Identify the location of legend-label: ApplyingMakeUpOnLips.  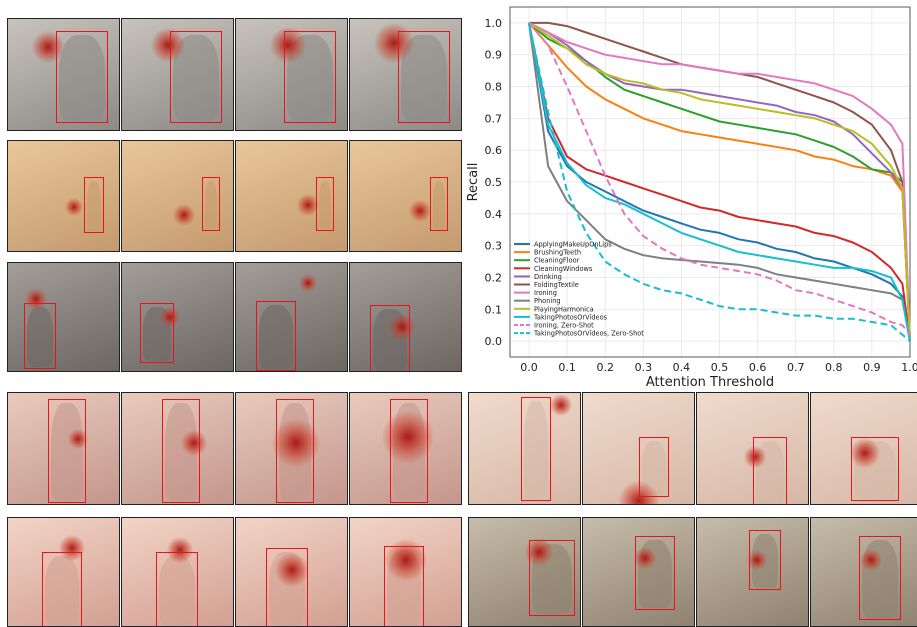
(573, 245).